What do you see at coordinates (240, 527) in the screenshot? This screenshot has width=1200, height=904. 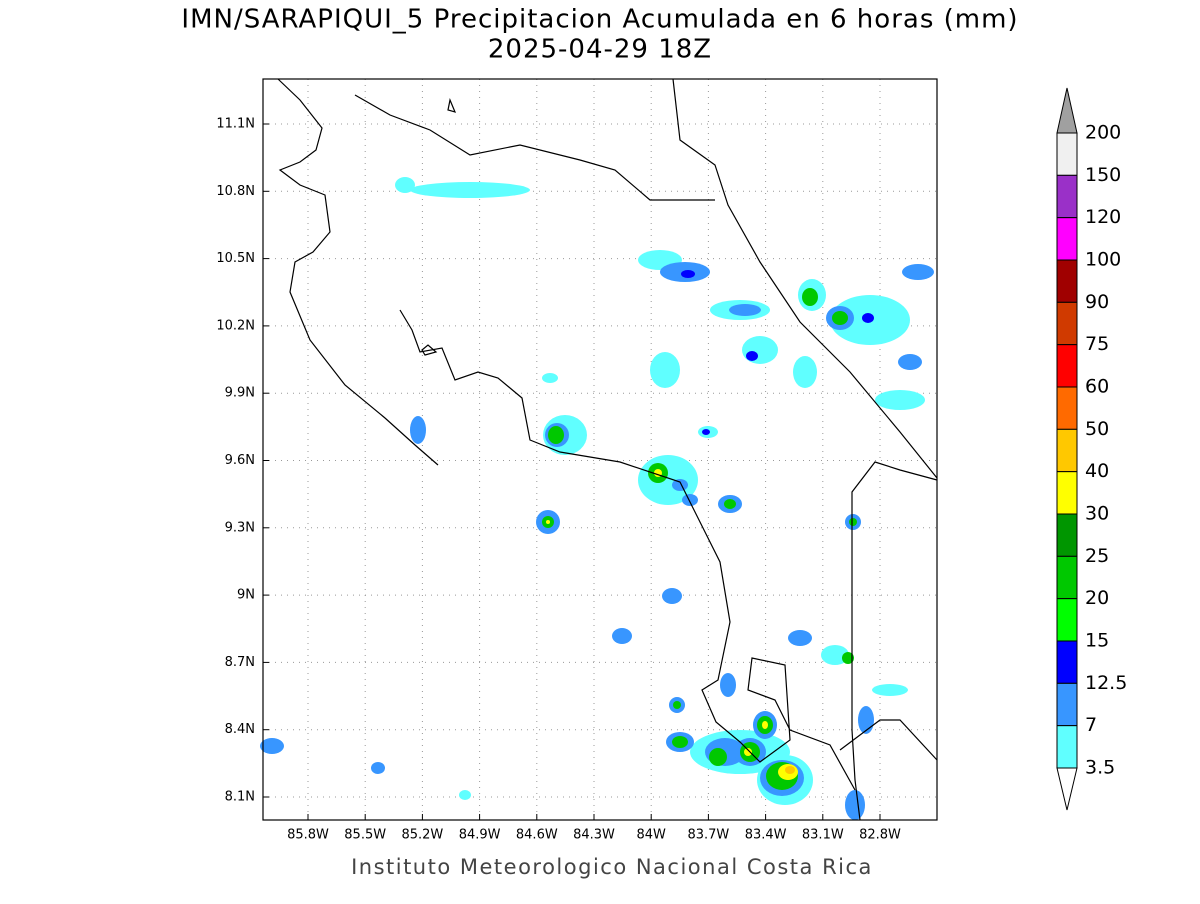 I see `lat-tick-label: 9.3N` at bounding box center [240, 527].